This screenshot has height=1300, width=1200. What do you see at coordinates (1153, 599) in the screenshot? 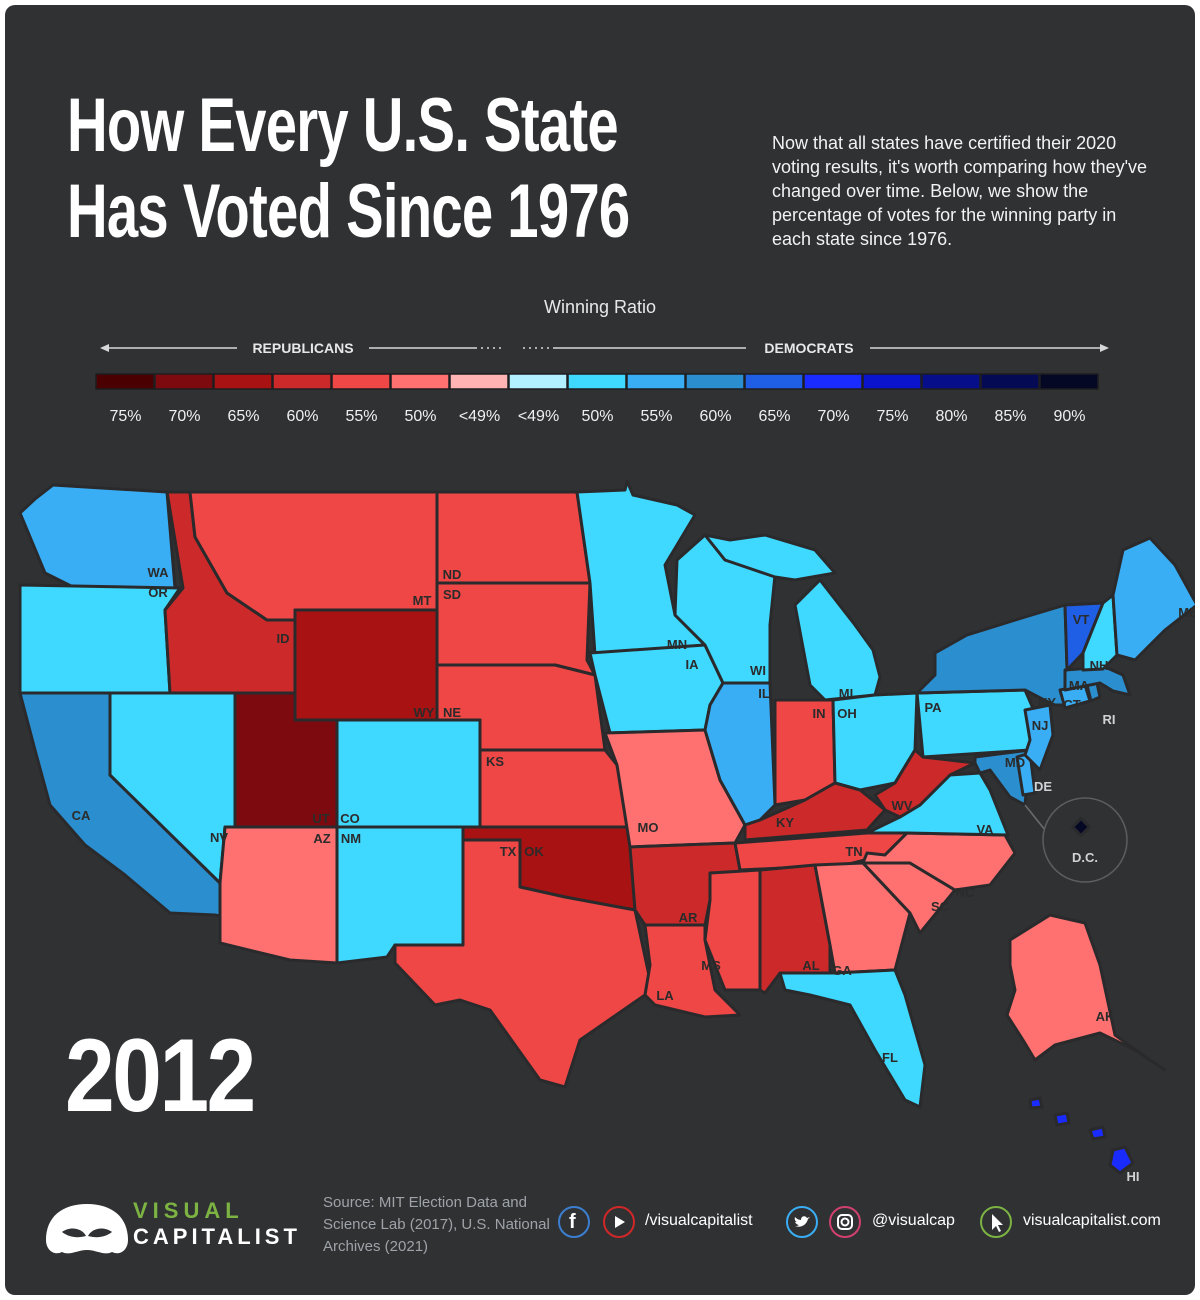
I see `state-me` at bounding box center [1153, 599].